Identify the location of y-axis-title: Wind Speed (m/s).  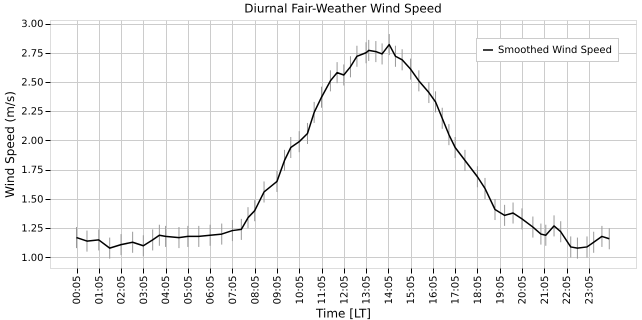
(10, 144).